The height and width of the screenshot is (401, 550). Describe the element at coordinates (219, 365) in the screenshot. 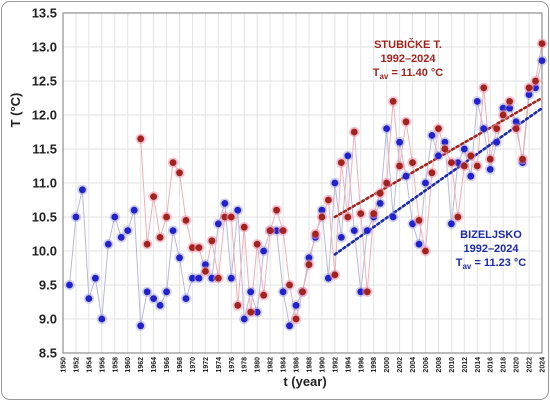

I see `x-tick-label: 1974` at that location.